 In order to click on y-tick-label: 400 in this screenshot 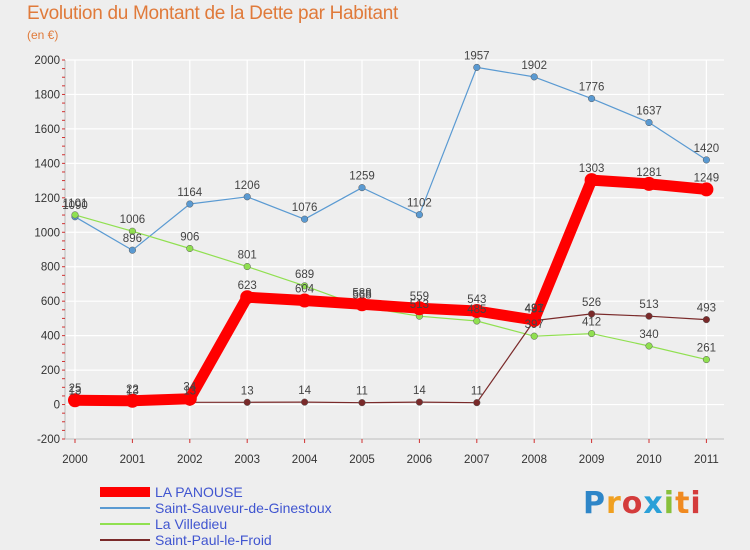, I will do `click(50, 337)`.